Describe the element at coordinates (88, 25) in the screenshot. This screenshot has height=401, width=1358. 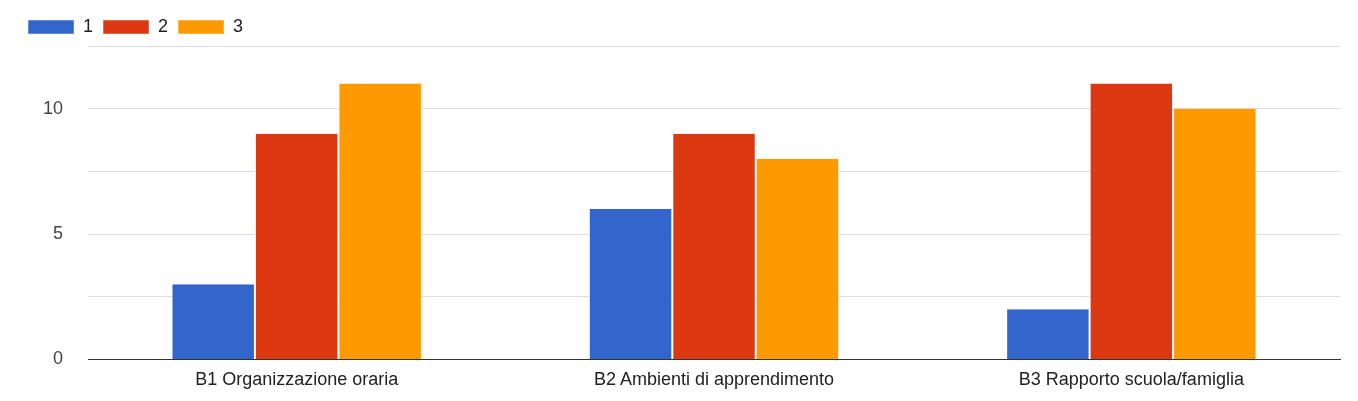
I see `legend-label: 1` at that location.